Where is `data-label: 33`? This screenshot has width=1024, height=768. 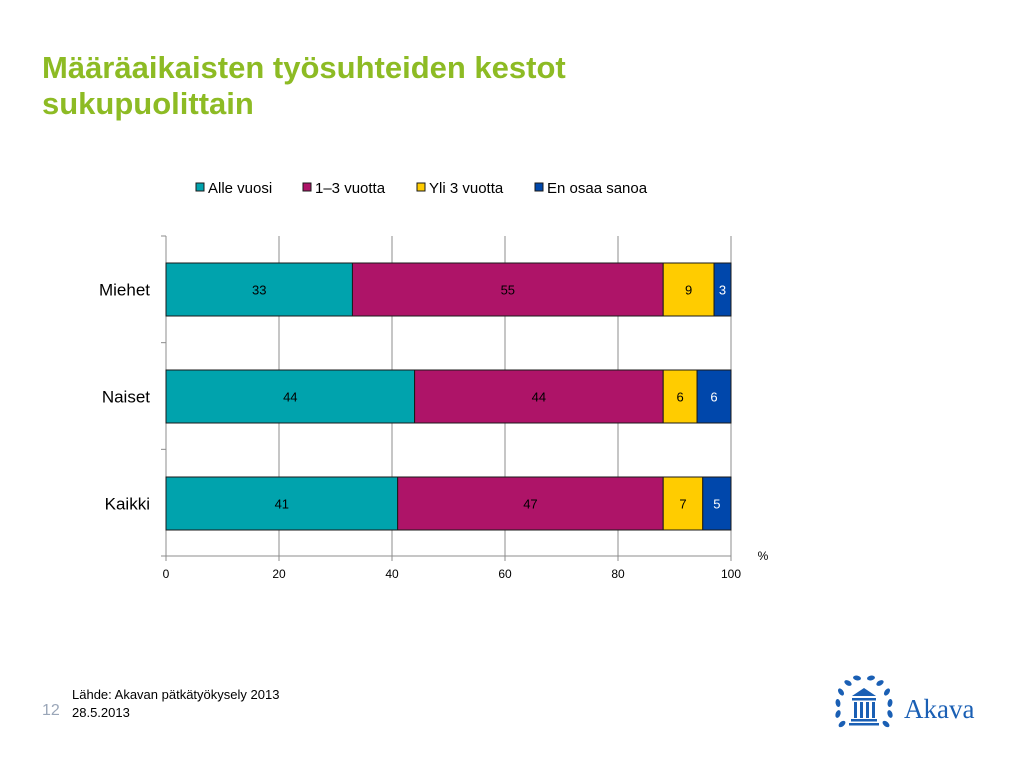 data-label: 33 is located at coordinates (259, 290).